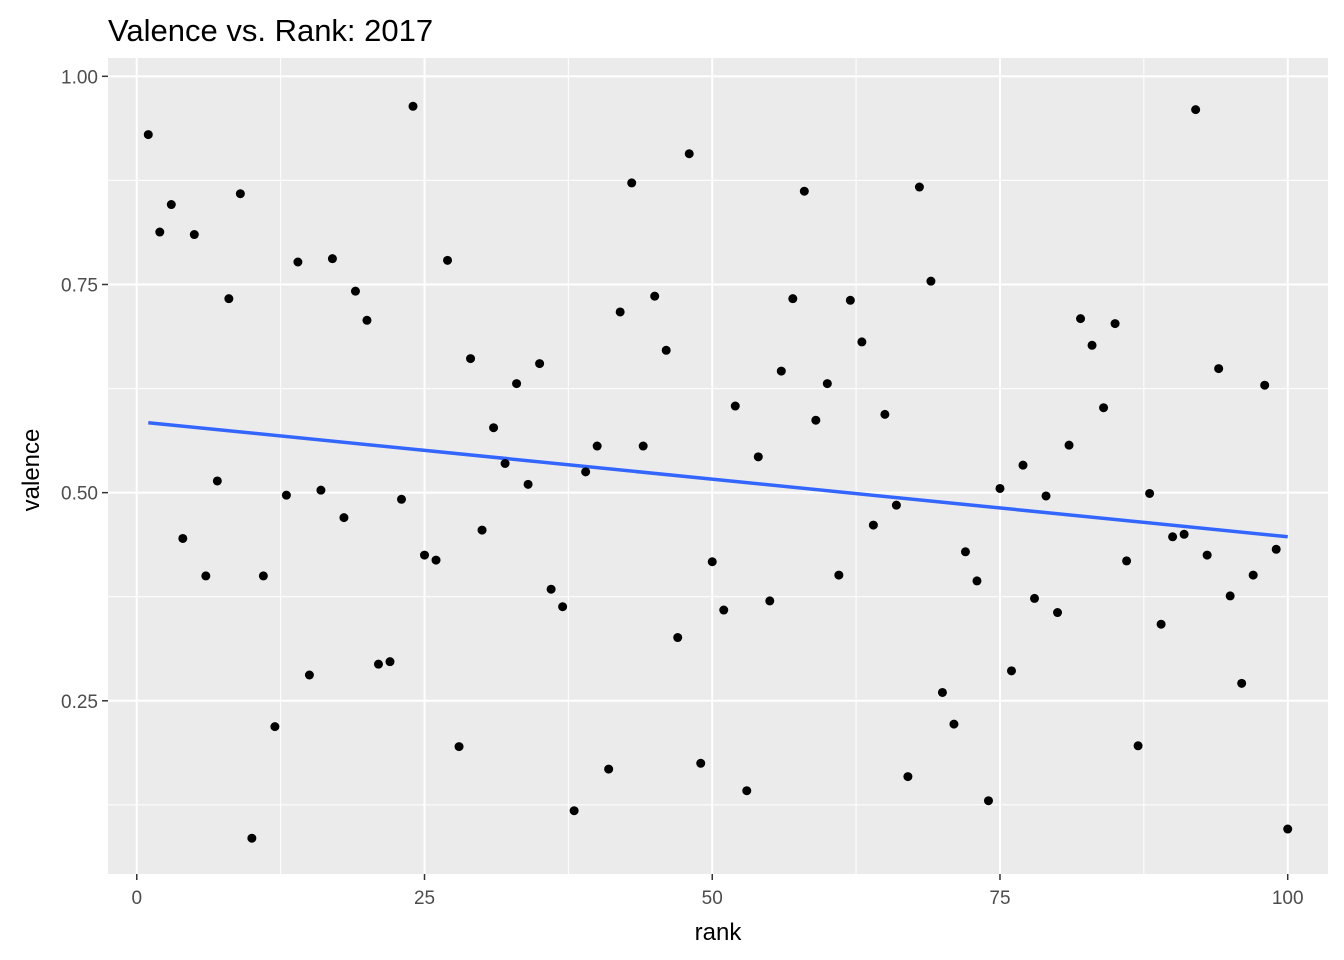 The image size is (1344, 960). I want to click on x-tick-label: 100, so click(1288, 898).